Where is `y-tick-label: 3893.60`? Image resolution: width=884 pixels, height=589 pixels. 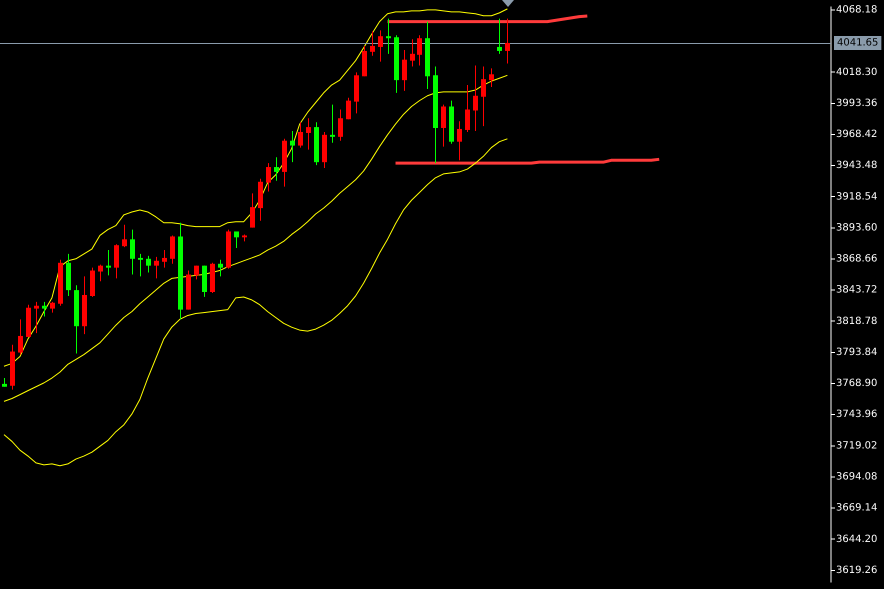 y-tick-label: 3893.60 is located at coordinates (857, 228).